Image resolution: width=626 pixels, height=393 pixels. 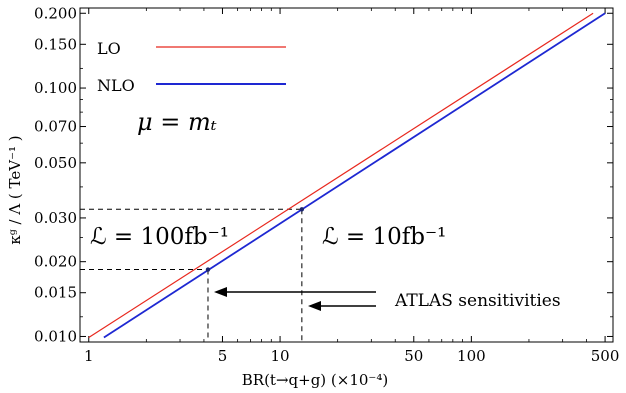 What do you see at coordinates (605, 356) in the screenshot?
I see `x-tick-label: 500` at bounding box center [605, 356].